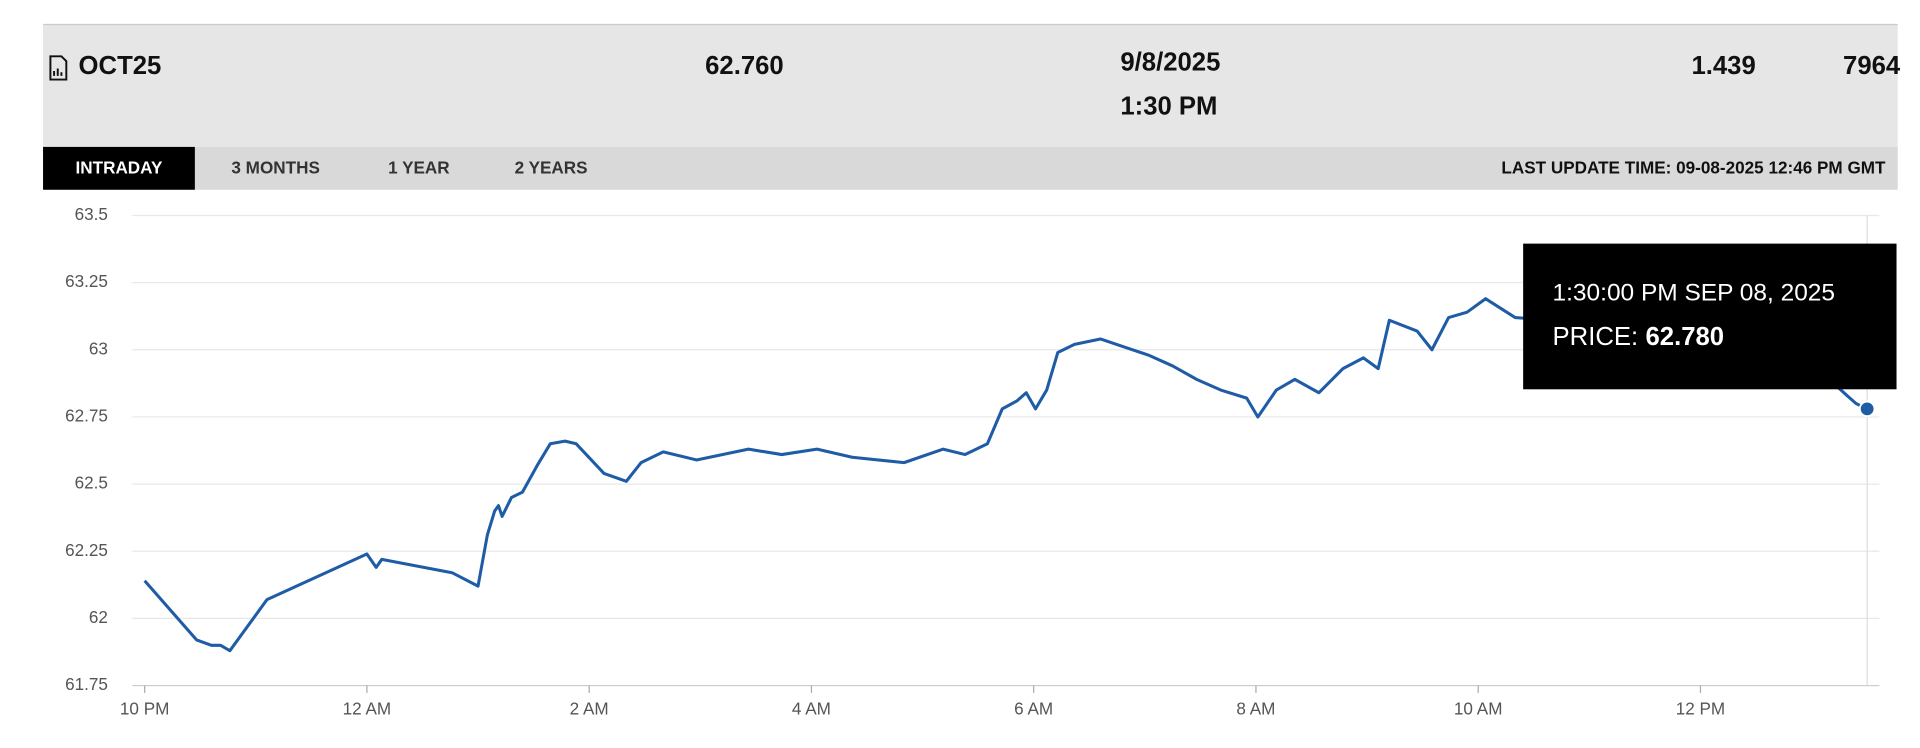  I want to click on x-tick-label: 12 AM, so click(367, 709).